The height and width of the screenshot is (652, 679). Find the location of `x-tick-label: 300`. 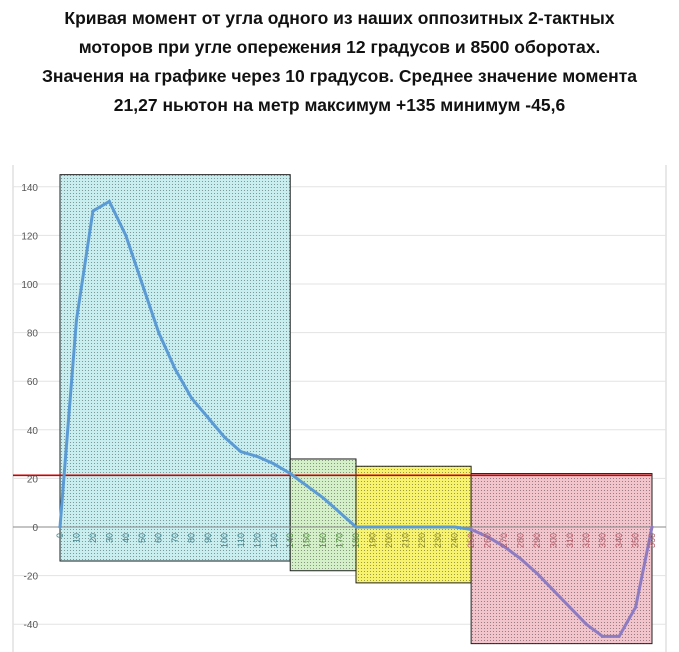

x-tick-label: 300 is located at coordinates (553, 540).